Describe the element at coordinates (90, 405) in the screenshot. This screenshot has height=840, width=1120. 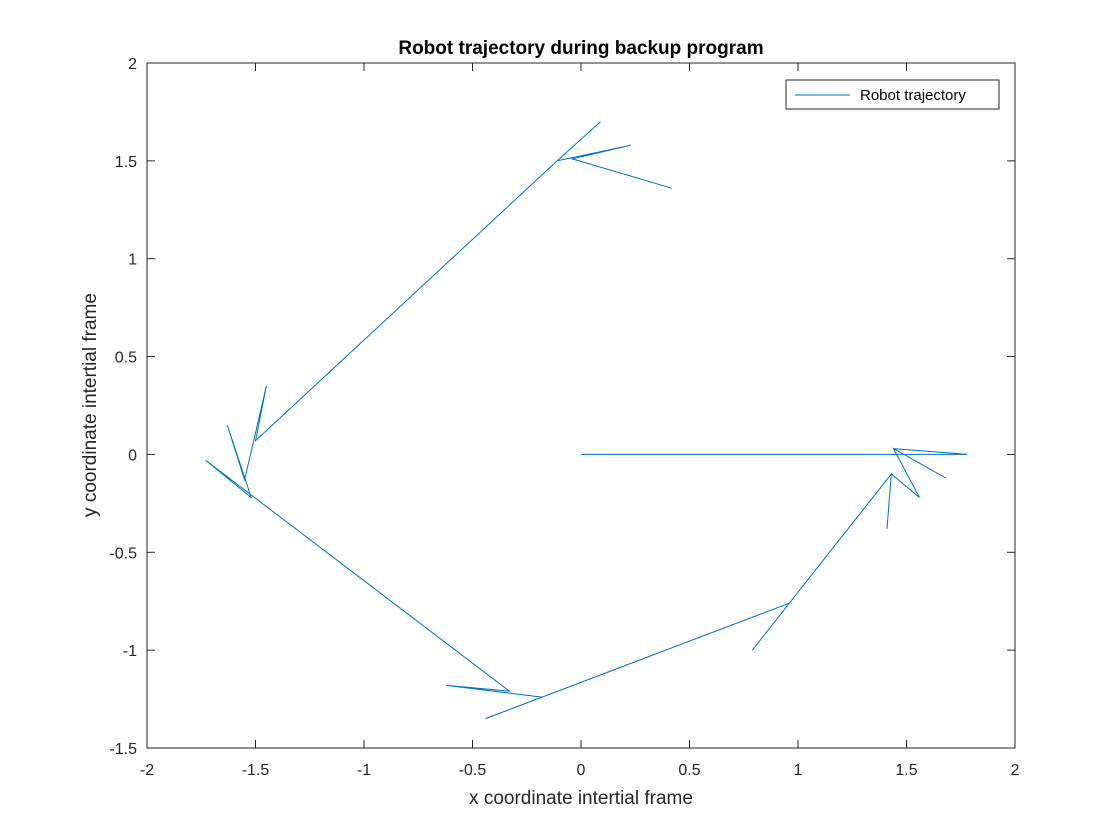
I see `y-axis-label: y coordinate intertial frame` at that location.